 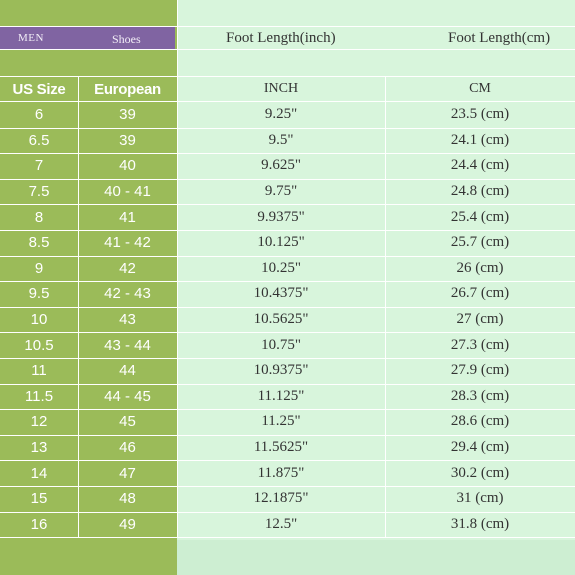 I want to click on cell-european: 44 - 45, so click(x=127, y=396).